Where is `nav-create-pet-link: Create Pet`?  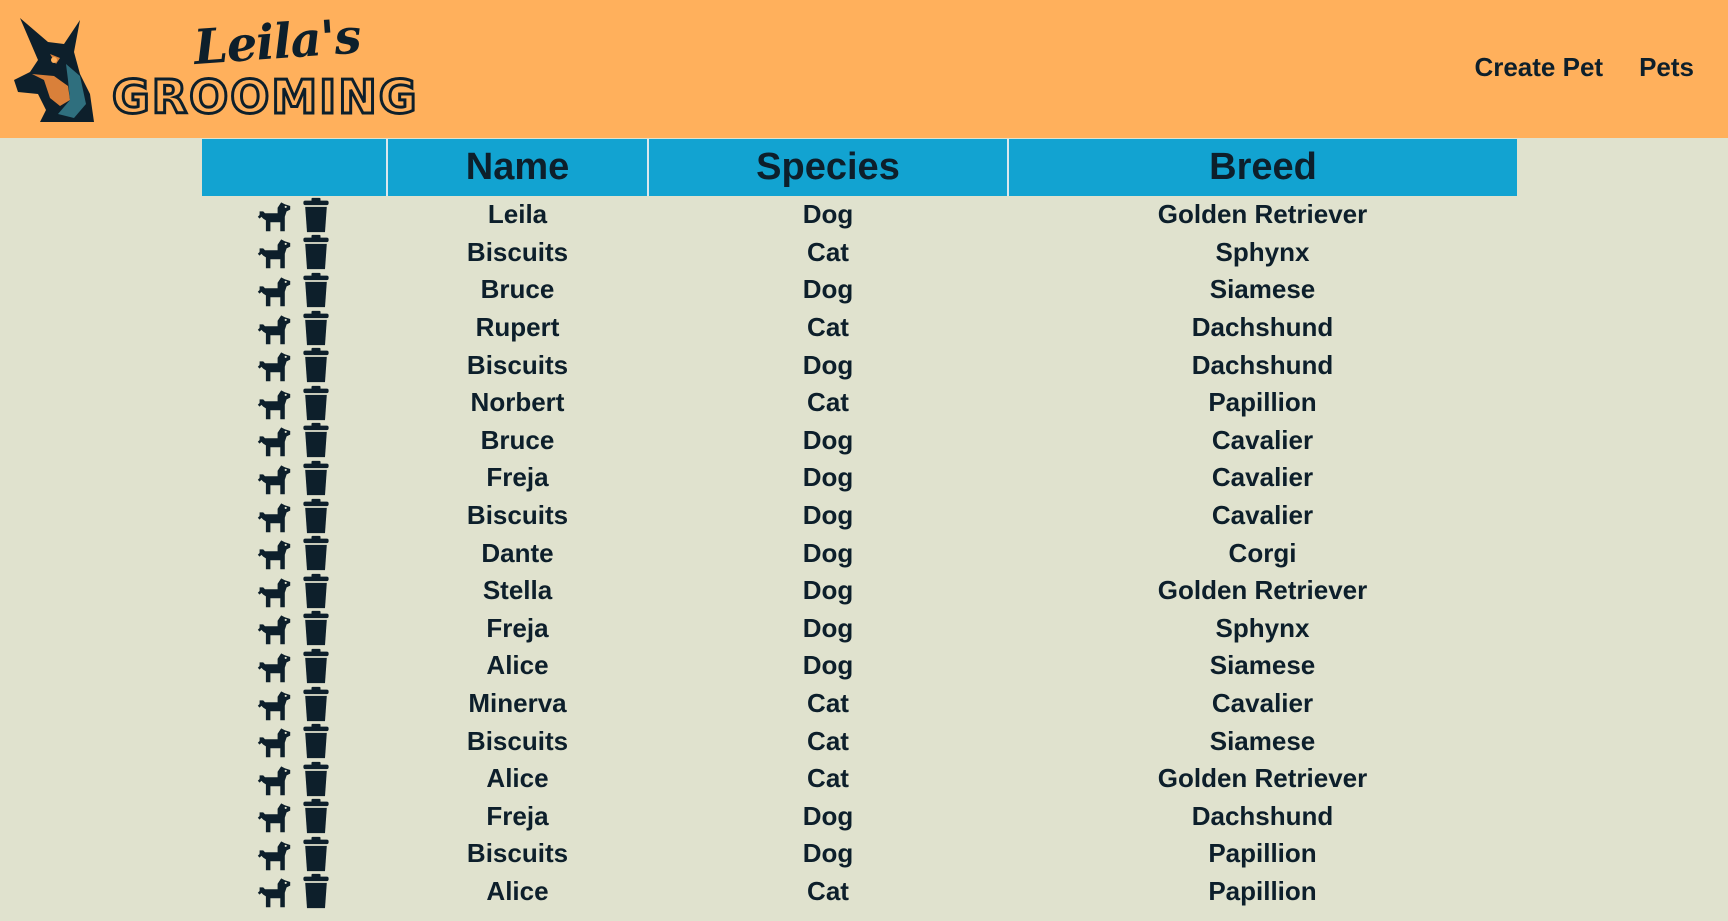
nav-create-pet-link: Create Pet is located at coordinates (1539, 67).